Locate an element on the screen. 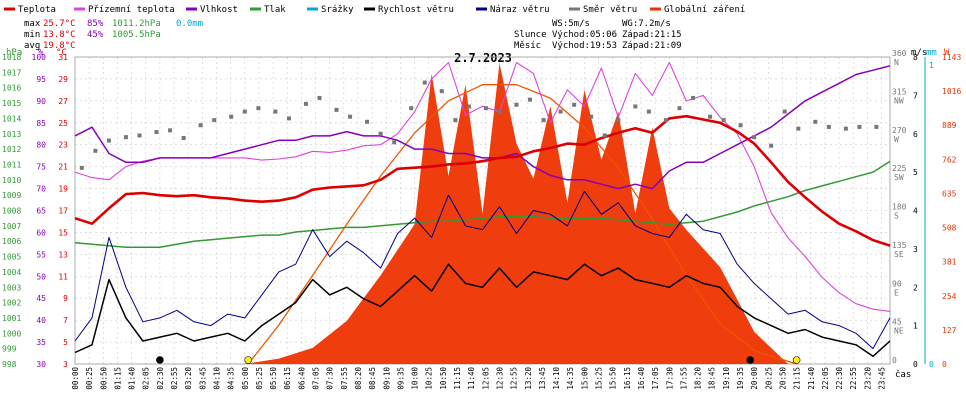 The height and width of the screenshot is (400, 966). humidity-tick: 70 is located at coordinates (41, 189).